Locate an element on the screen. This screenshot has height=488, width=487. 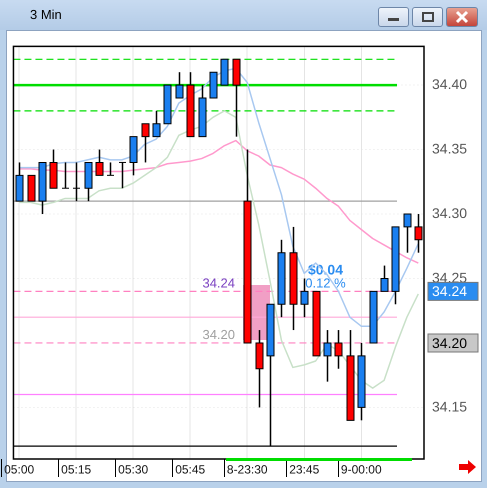
annotation: 0.12 % is located at coordinates (325, 282).